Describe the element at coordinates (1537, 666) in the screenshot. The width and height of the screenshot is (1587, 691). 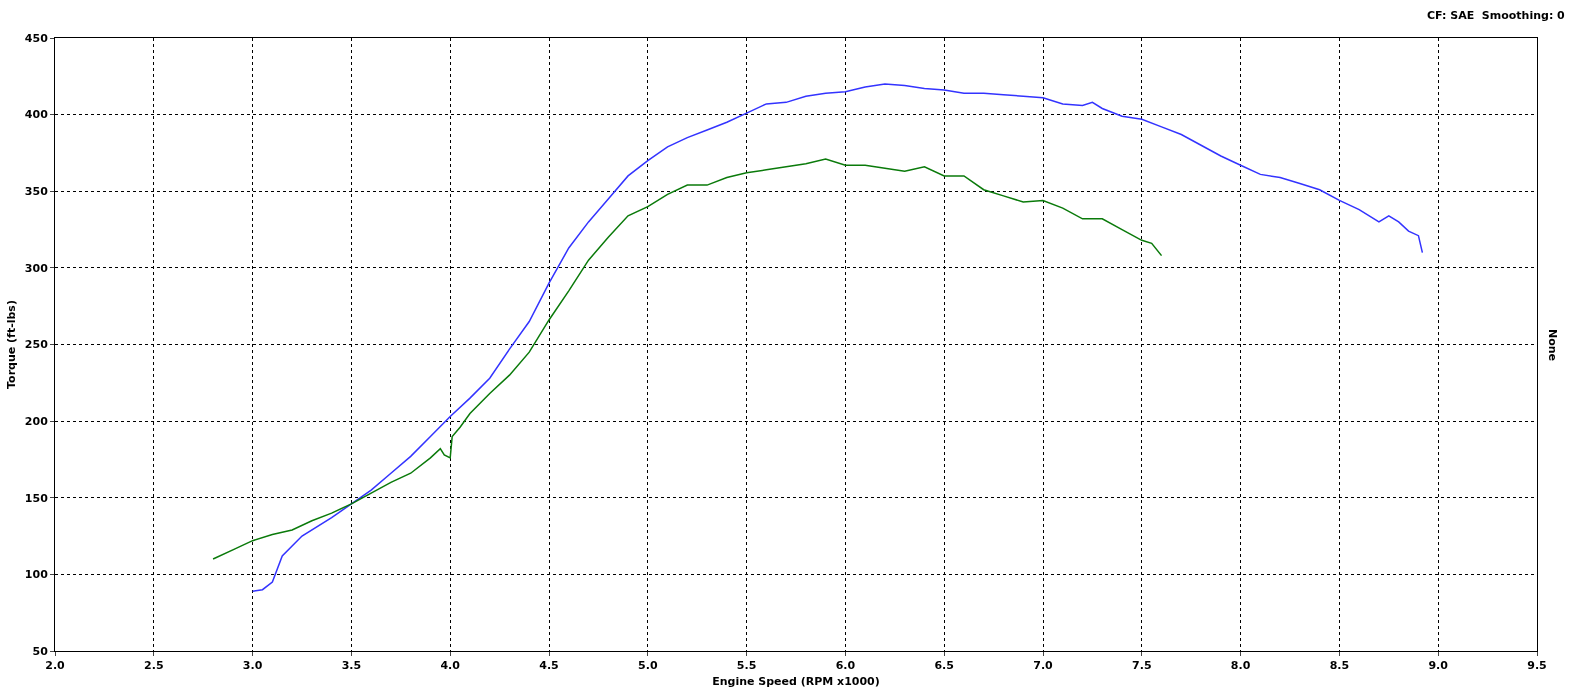
I see `x-tick-label: 9.5` at that location.